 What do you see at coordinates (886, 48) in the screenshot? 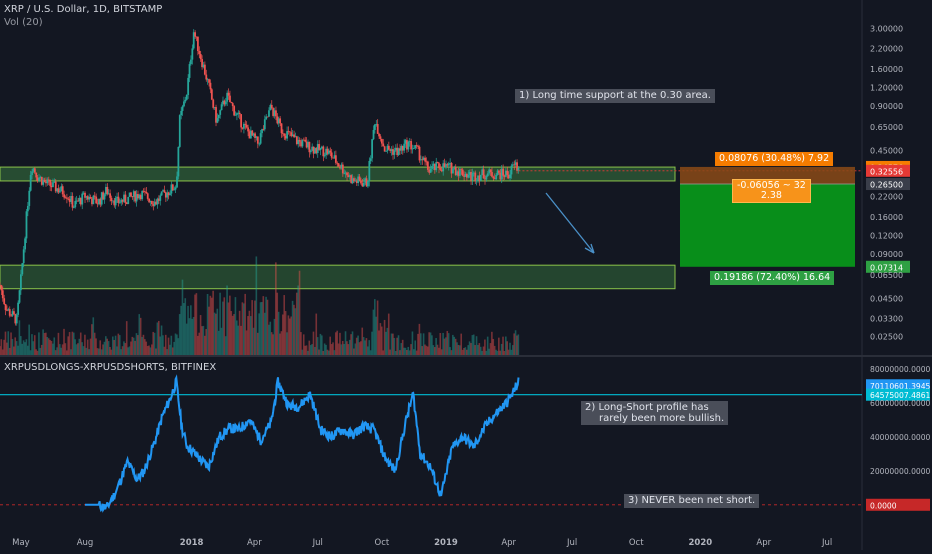
I see `price-tick-label: 2.20000` at bounding box center [886, 48].